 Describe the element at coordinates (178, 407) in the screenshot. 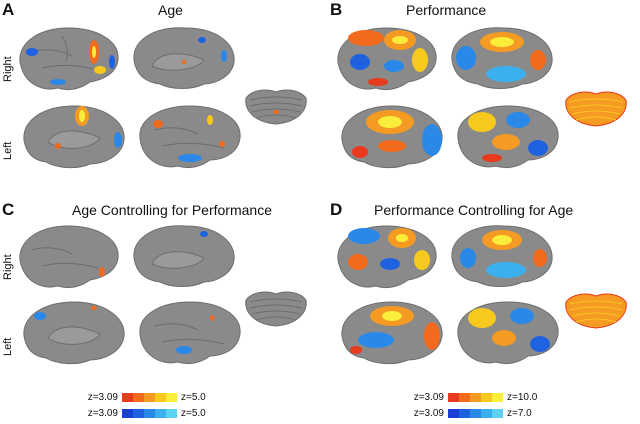

I see `legend-left: z=3.09 z=5.0 z=3.09 z=5.0` at that location.